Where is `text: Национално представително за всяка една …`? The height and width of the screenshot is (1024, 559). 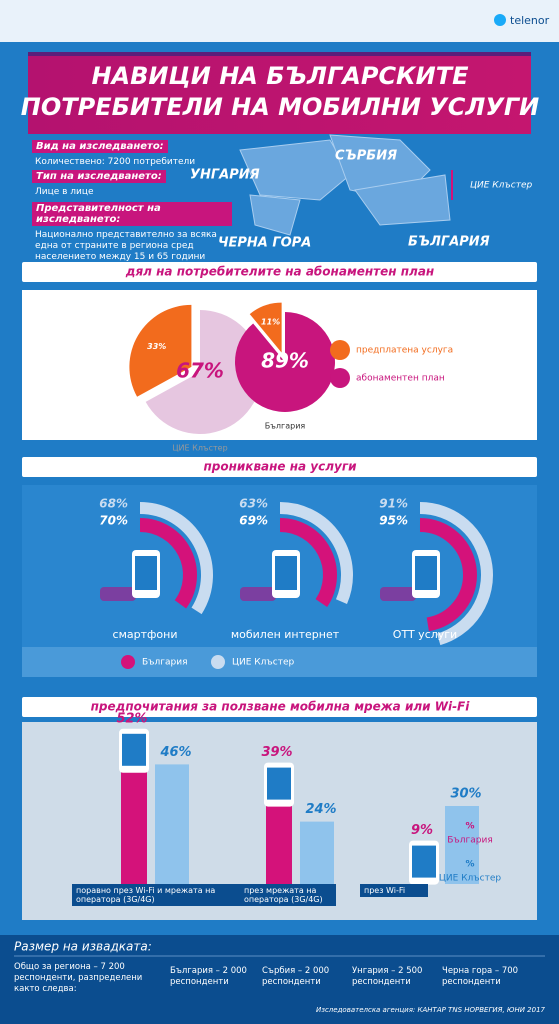
text: Национално представително за всяка една … is located at coordinates (126, 246).